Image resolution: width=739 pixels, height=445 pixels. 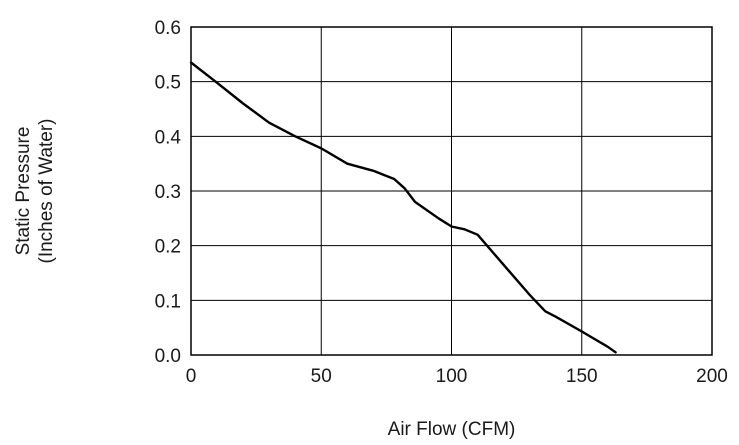 What do you see at coordinates (191, 376) in the screenshot?
I see `x-tick-label: 0` at bounding box center [191, 376].